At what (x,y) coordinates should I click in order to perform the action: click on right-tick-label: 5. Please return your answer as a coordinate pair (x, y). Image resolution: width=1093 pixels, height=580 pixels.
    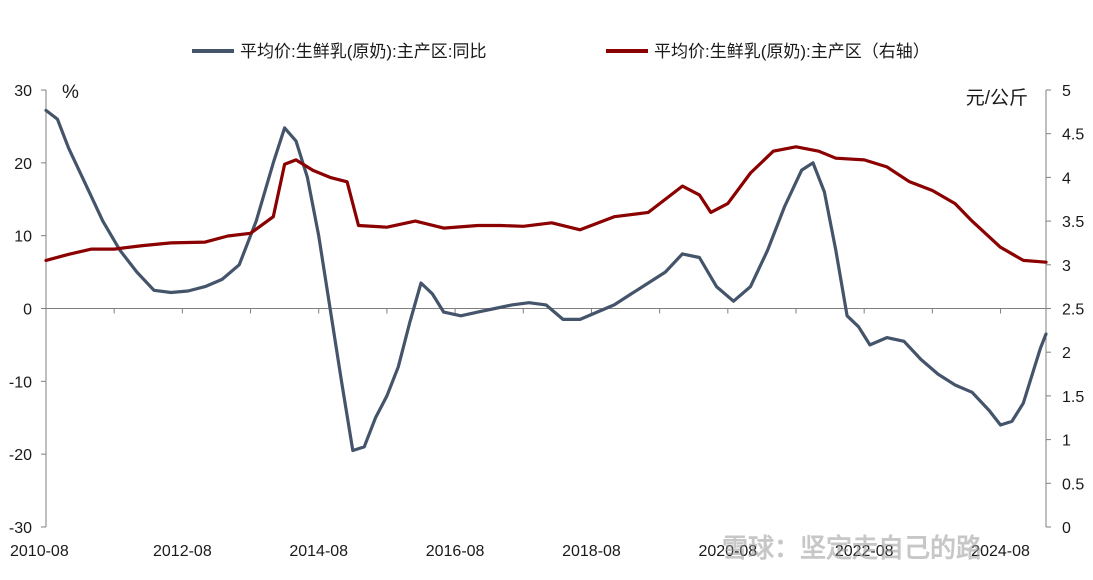
    Looking at the image, I should click on (1066, 91).